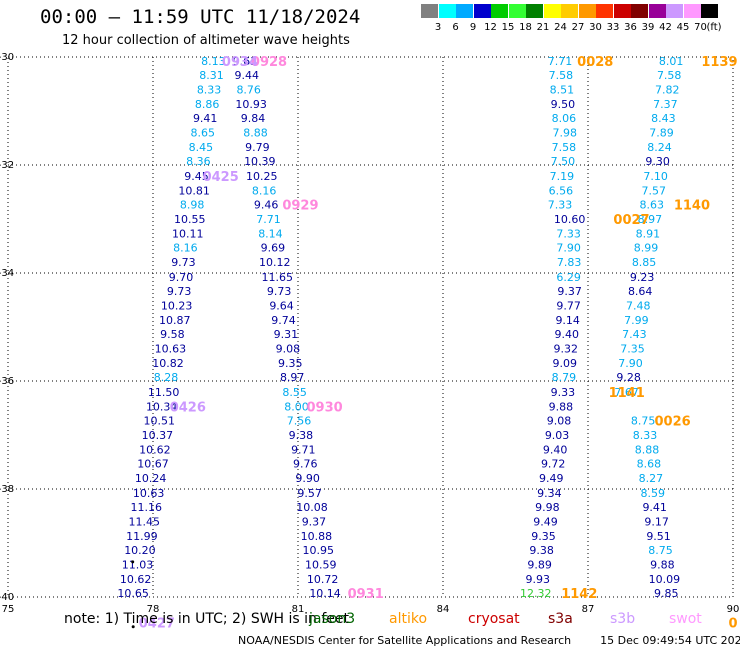 Image resolution: width=740 pixels, height=650 pixels. I want to click on data-value-label: 9.08, so click(559, 420).